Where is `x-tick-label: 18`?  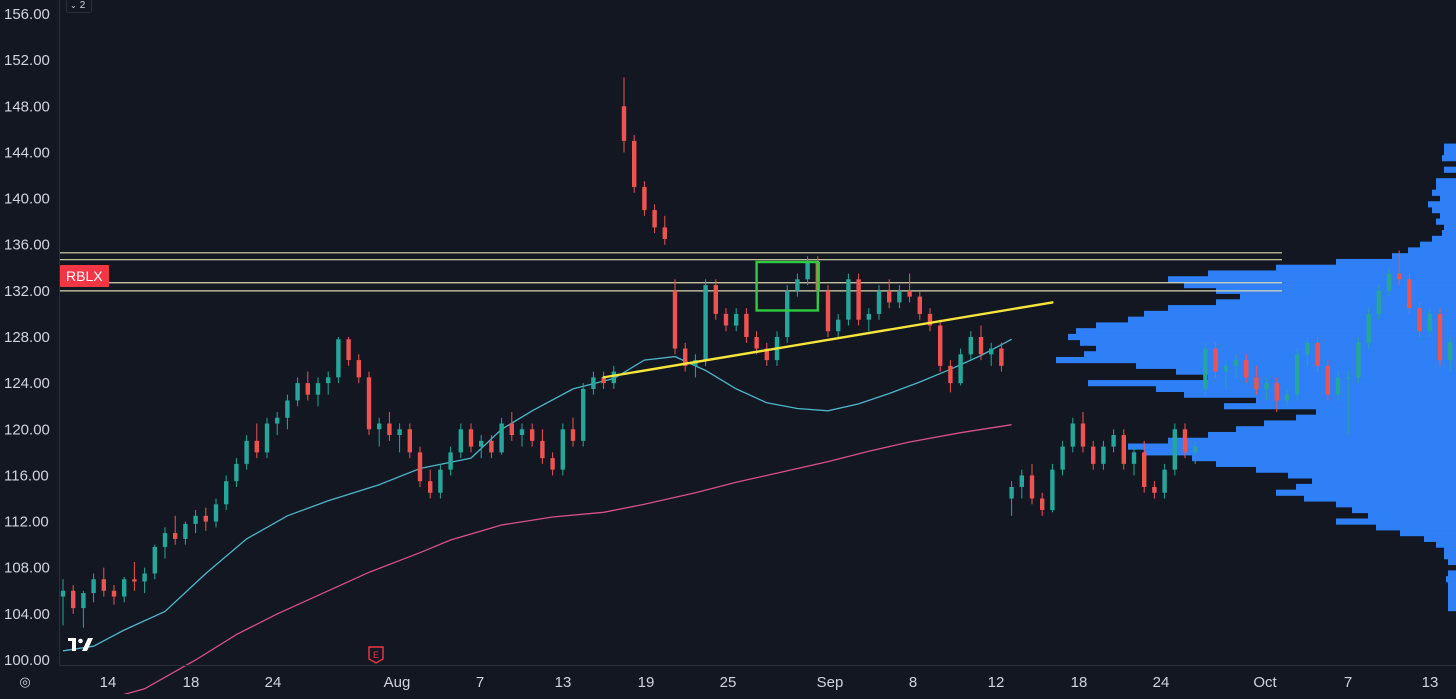 x-tick-label: 18 is located at coordinates (191, 682).